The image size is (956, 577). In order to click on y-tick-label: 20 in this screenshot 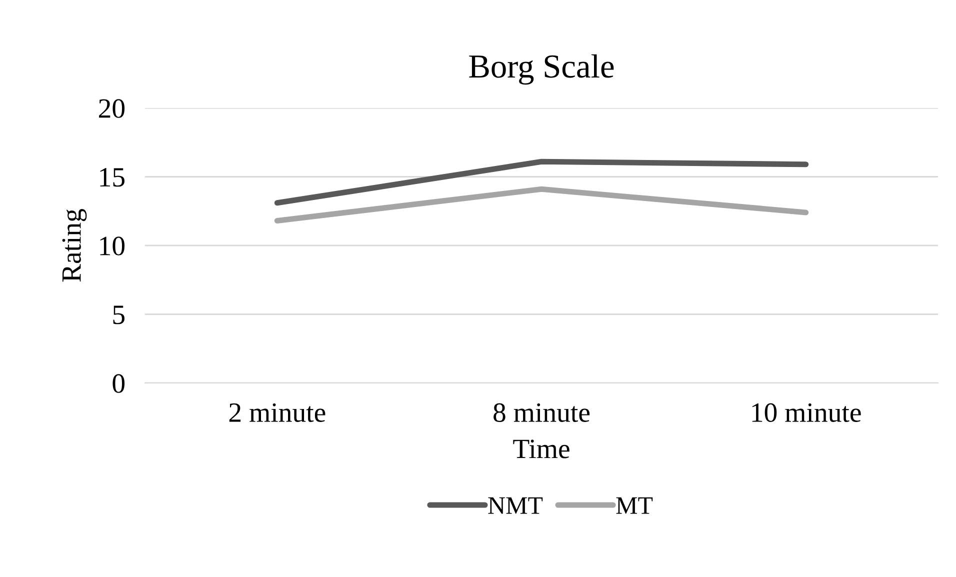, I will do `click(111, 108)`.